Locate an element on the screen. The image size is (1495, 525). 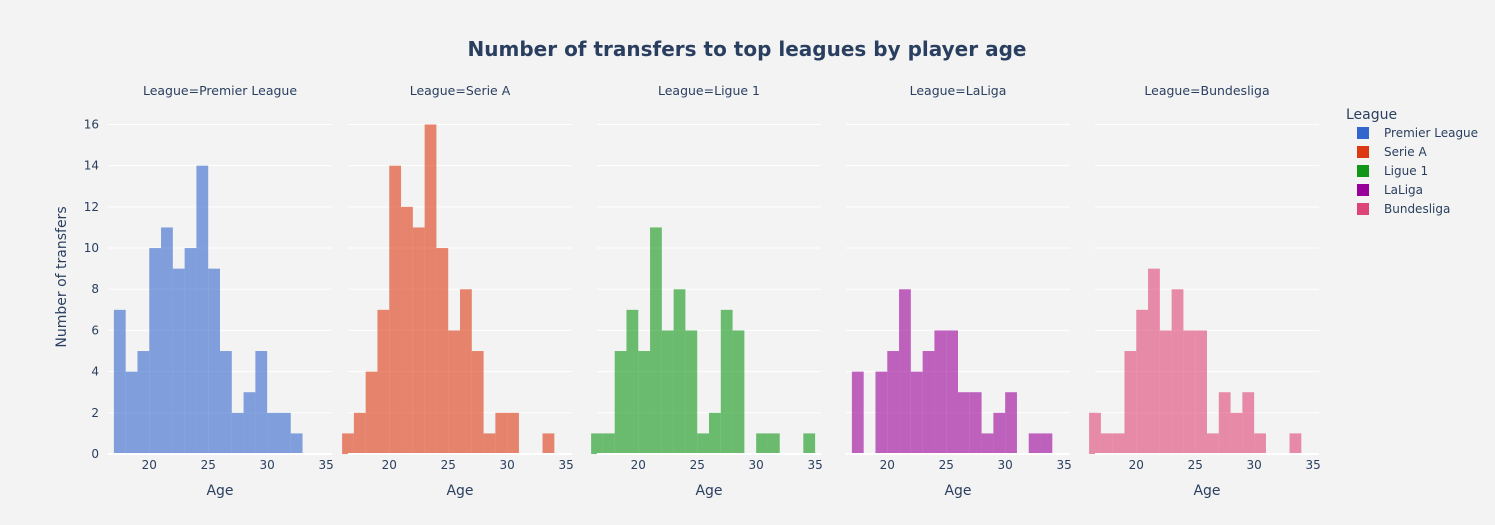
y-tick-label: 10 is located at coordinates (91, 248).